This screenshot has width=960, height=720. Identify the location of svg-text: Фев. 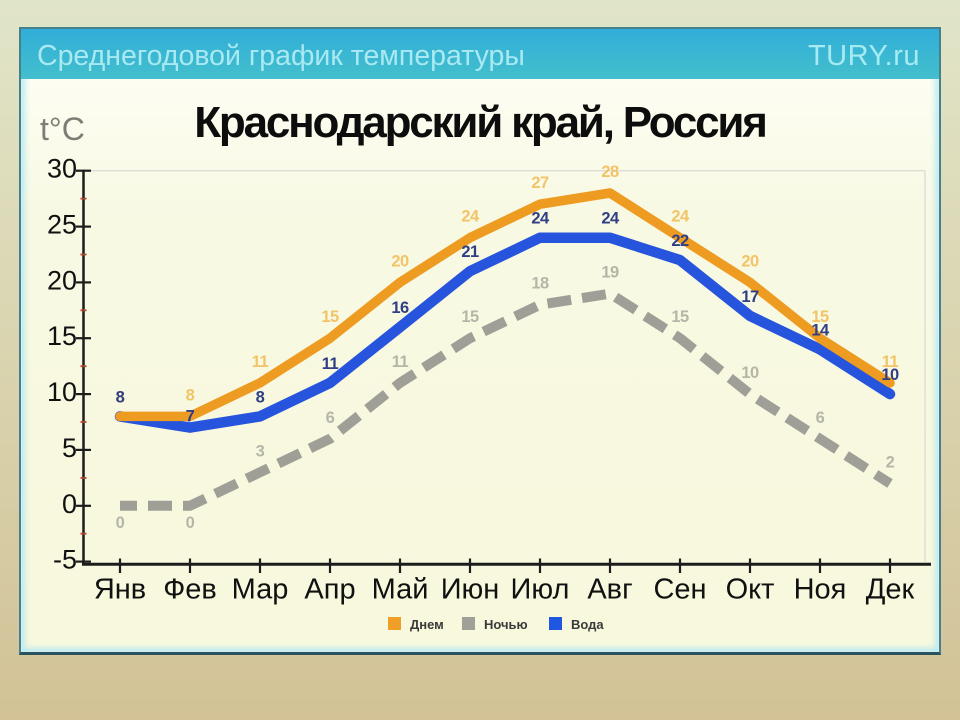
(190, 590).